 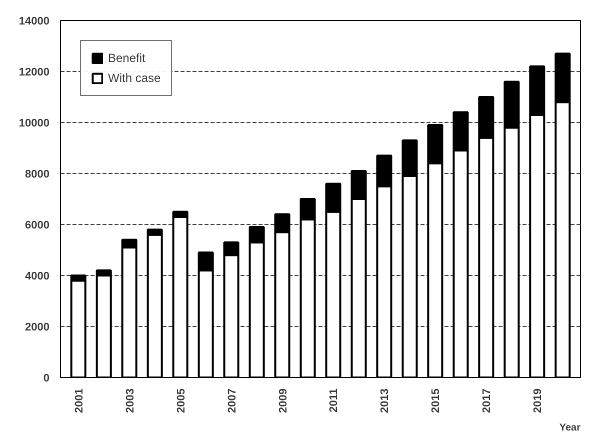 I want to click on x-tick-label: 2001, so click(x=79, y=400).